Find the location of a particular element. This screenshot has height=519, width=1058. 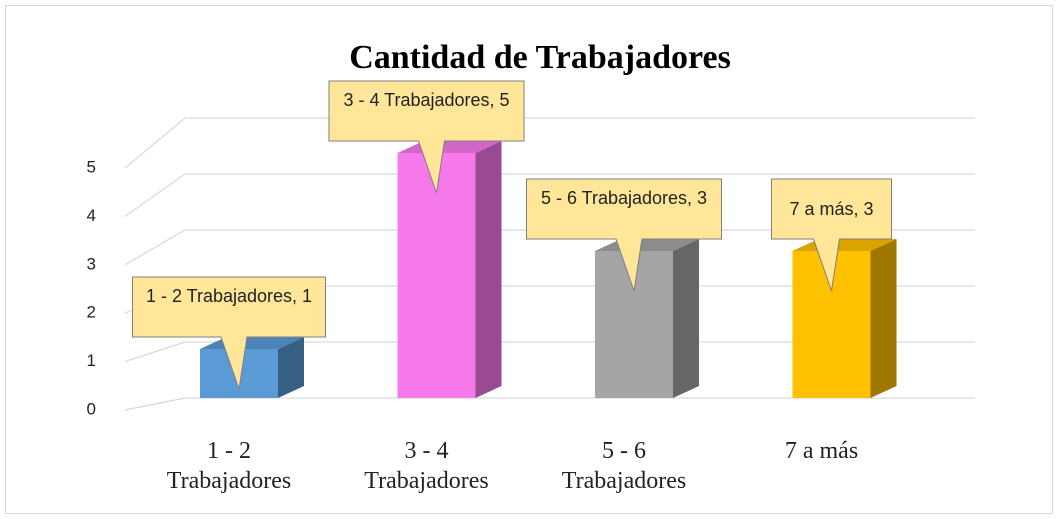

x-tick-label: 5 - 6 Trabajadores is located at coordinates (624, 466).